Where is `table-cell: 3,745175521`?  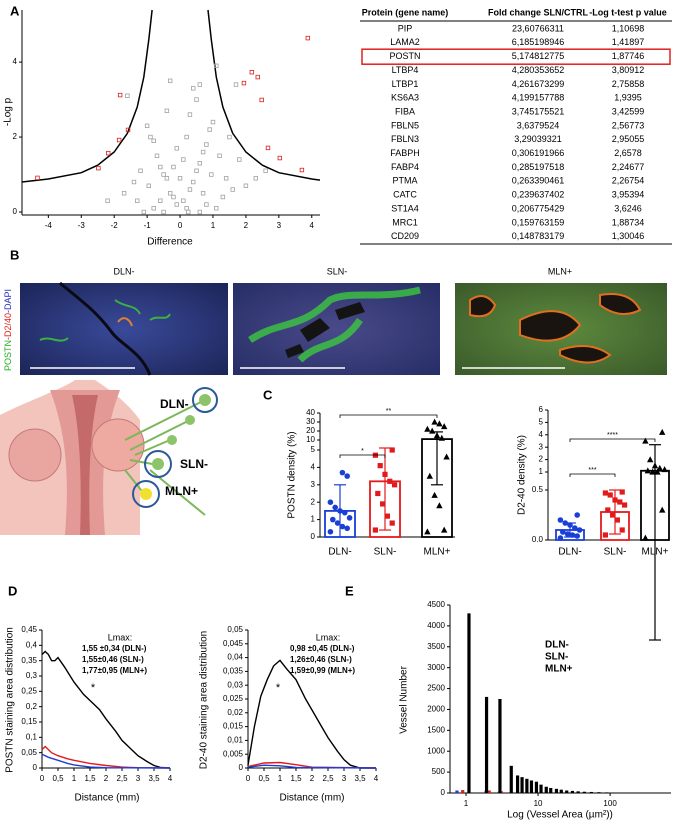 table-cell: 3,745175521 is located at coordinates (538, 111).